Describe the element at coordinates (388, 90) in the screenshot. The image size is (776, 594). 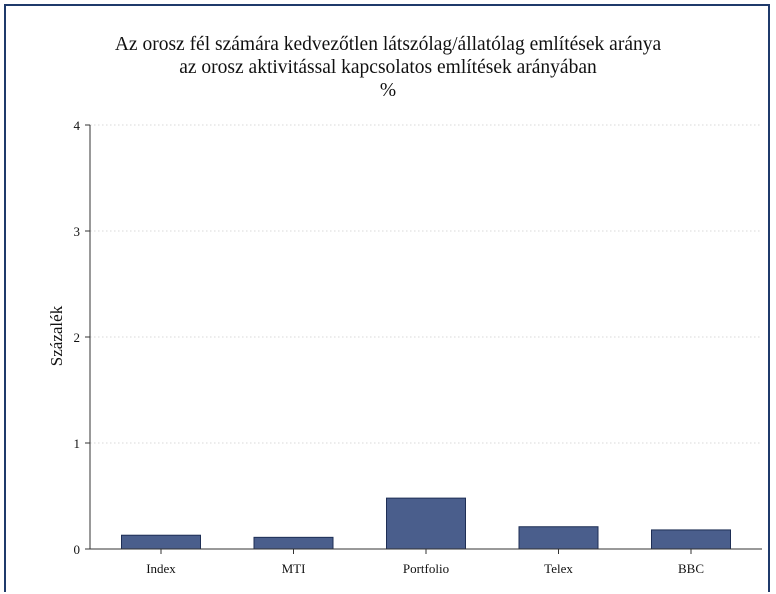
I see `chart-title-line-3: %` at that location.